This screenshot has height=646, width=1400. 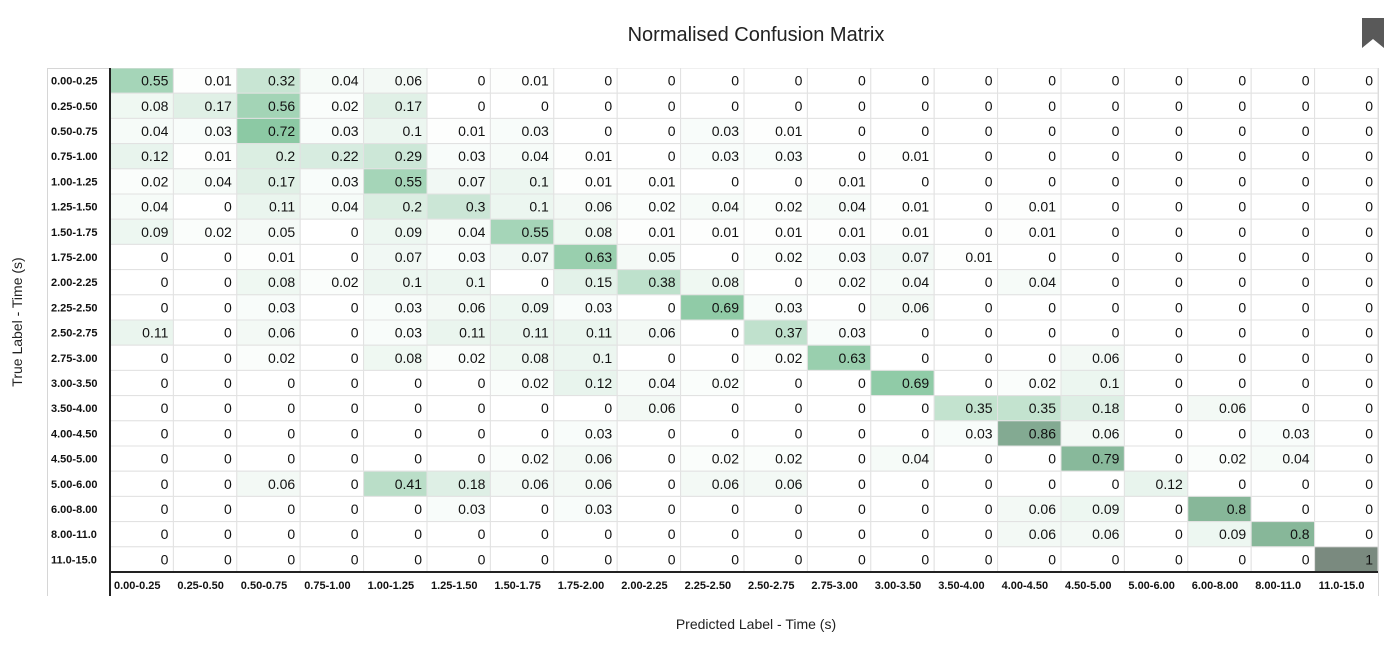 What do you see at coordinates (915, 207) in the screenshot?
I see `cell-value: 0.01` at bounding box center [915, 207].